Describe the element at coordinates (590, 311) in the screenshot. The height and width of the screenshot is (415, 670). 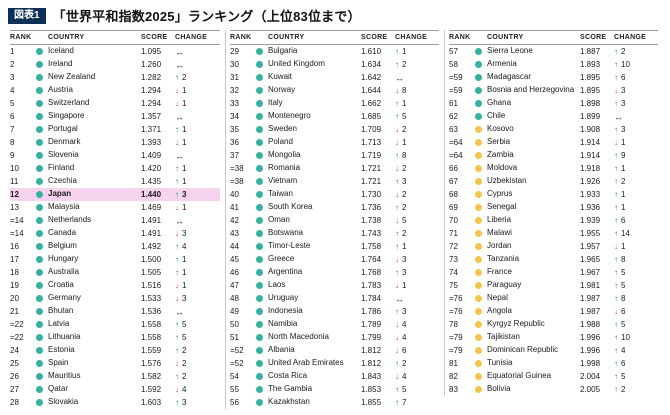
I see `score-cell: 1.987` at that location.